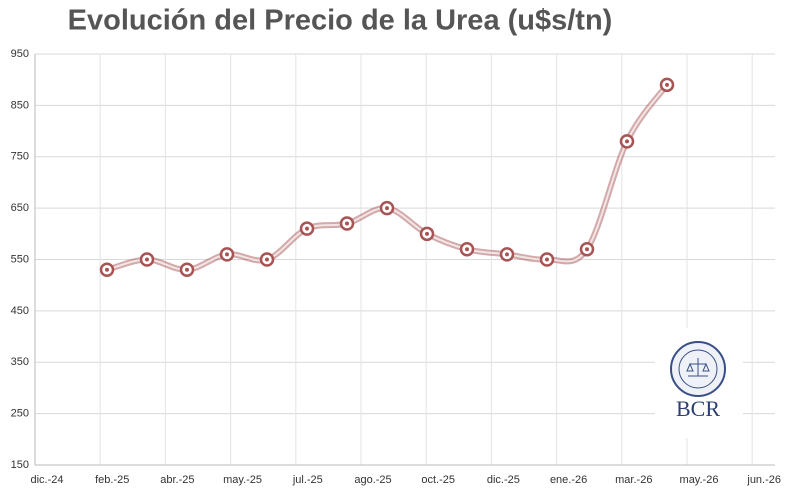 The image size is (790, 493). I want to click on x-tick-label: ago.-25, so click(372, 480).